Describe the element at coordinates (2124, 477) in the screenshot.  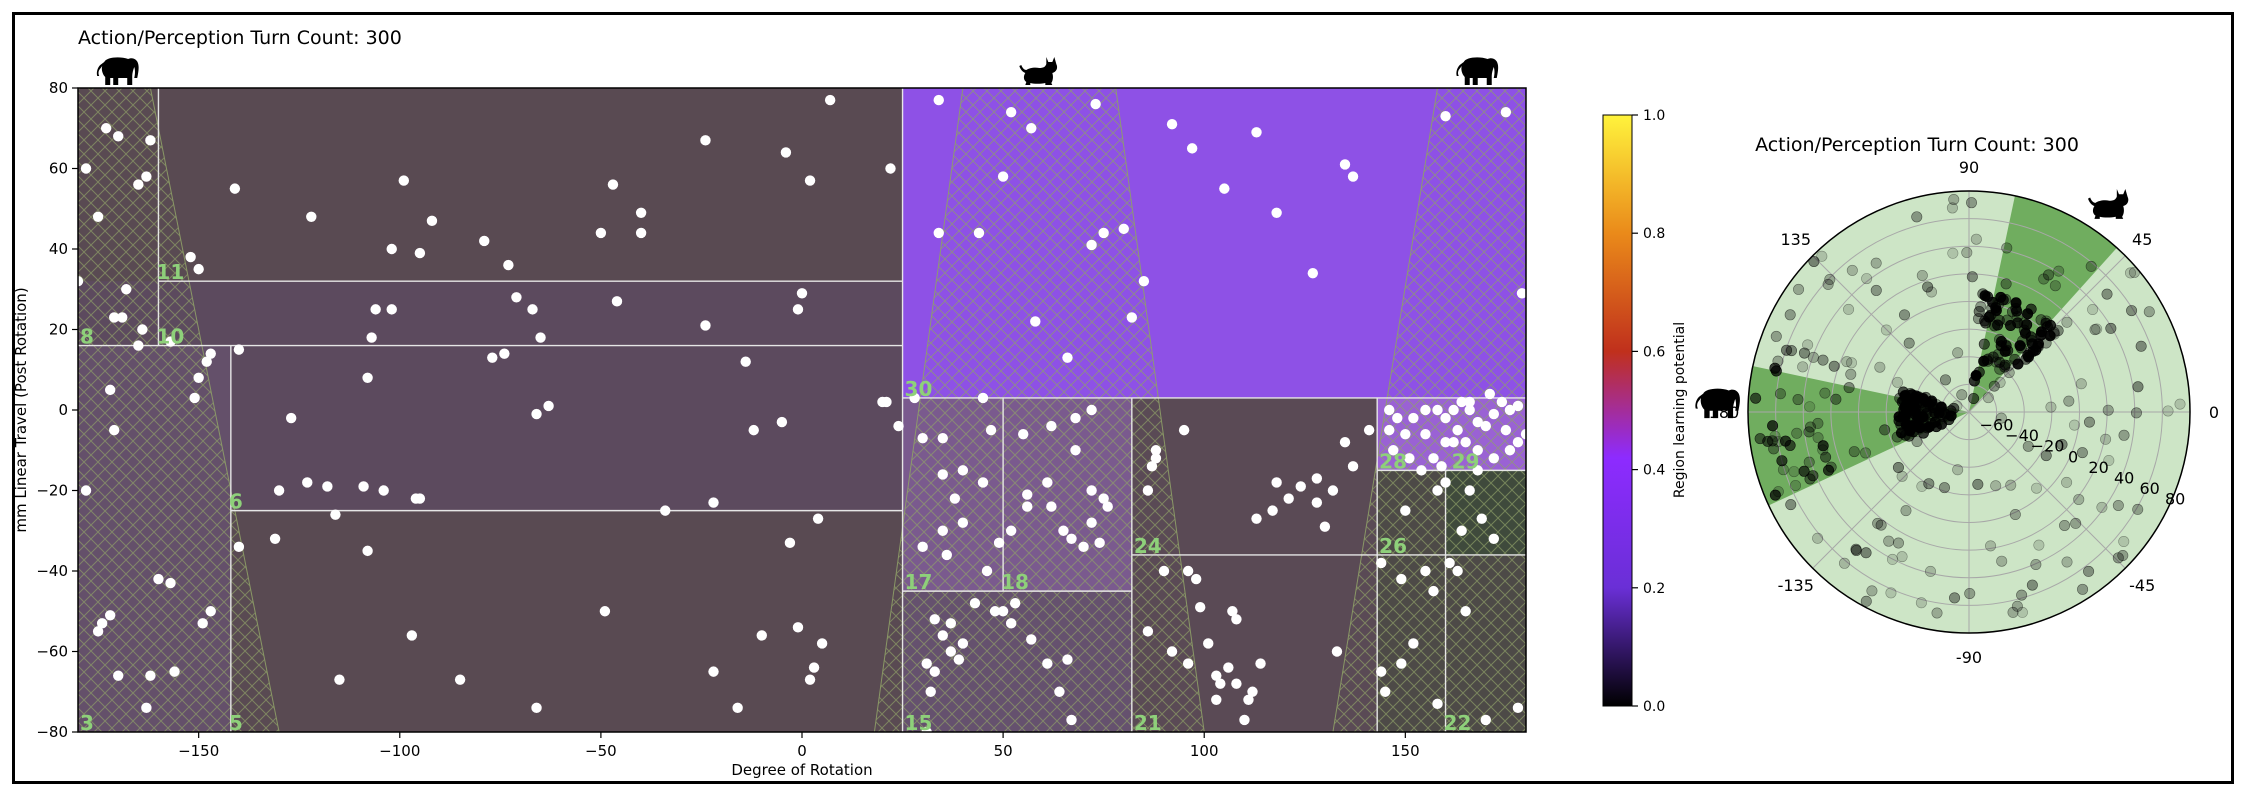
I see `polar-radial-label: 40` at that location.